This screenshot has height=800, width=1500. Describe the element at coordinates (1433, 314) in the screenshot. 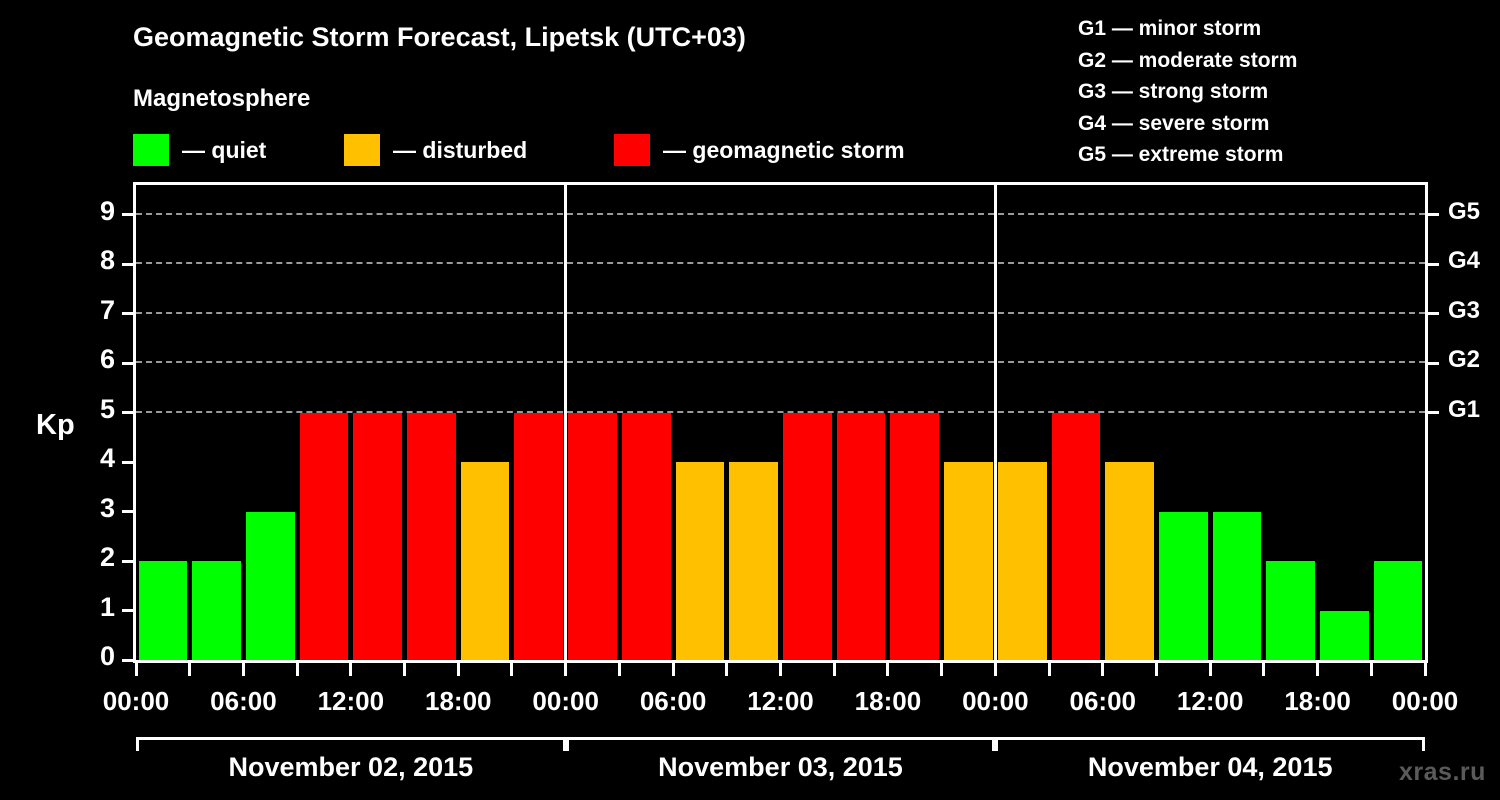

I see `right-axis-tick-g3` at that location.